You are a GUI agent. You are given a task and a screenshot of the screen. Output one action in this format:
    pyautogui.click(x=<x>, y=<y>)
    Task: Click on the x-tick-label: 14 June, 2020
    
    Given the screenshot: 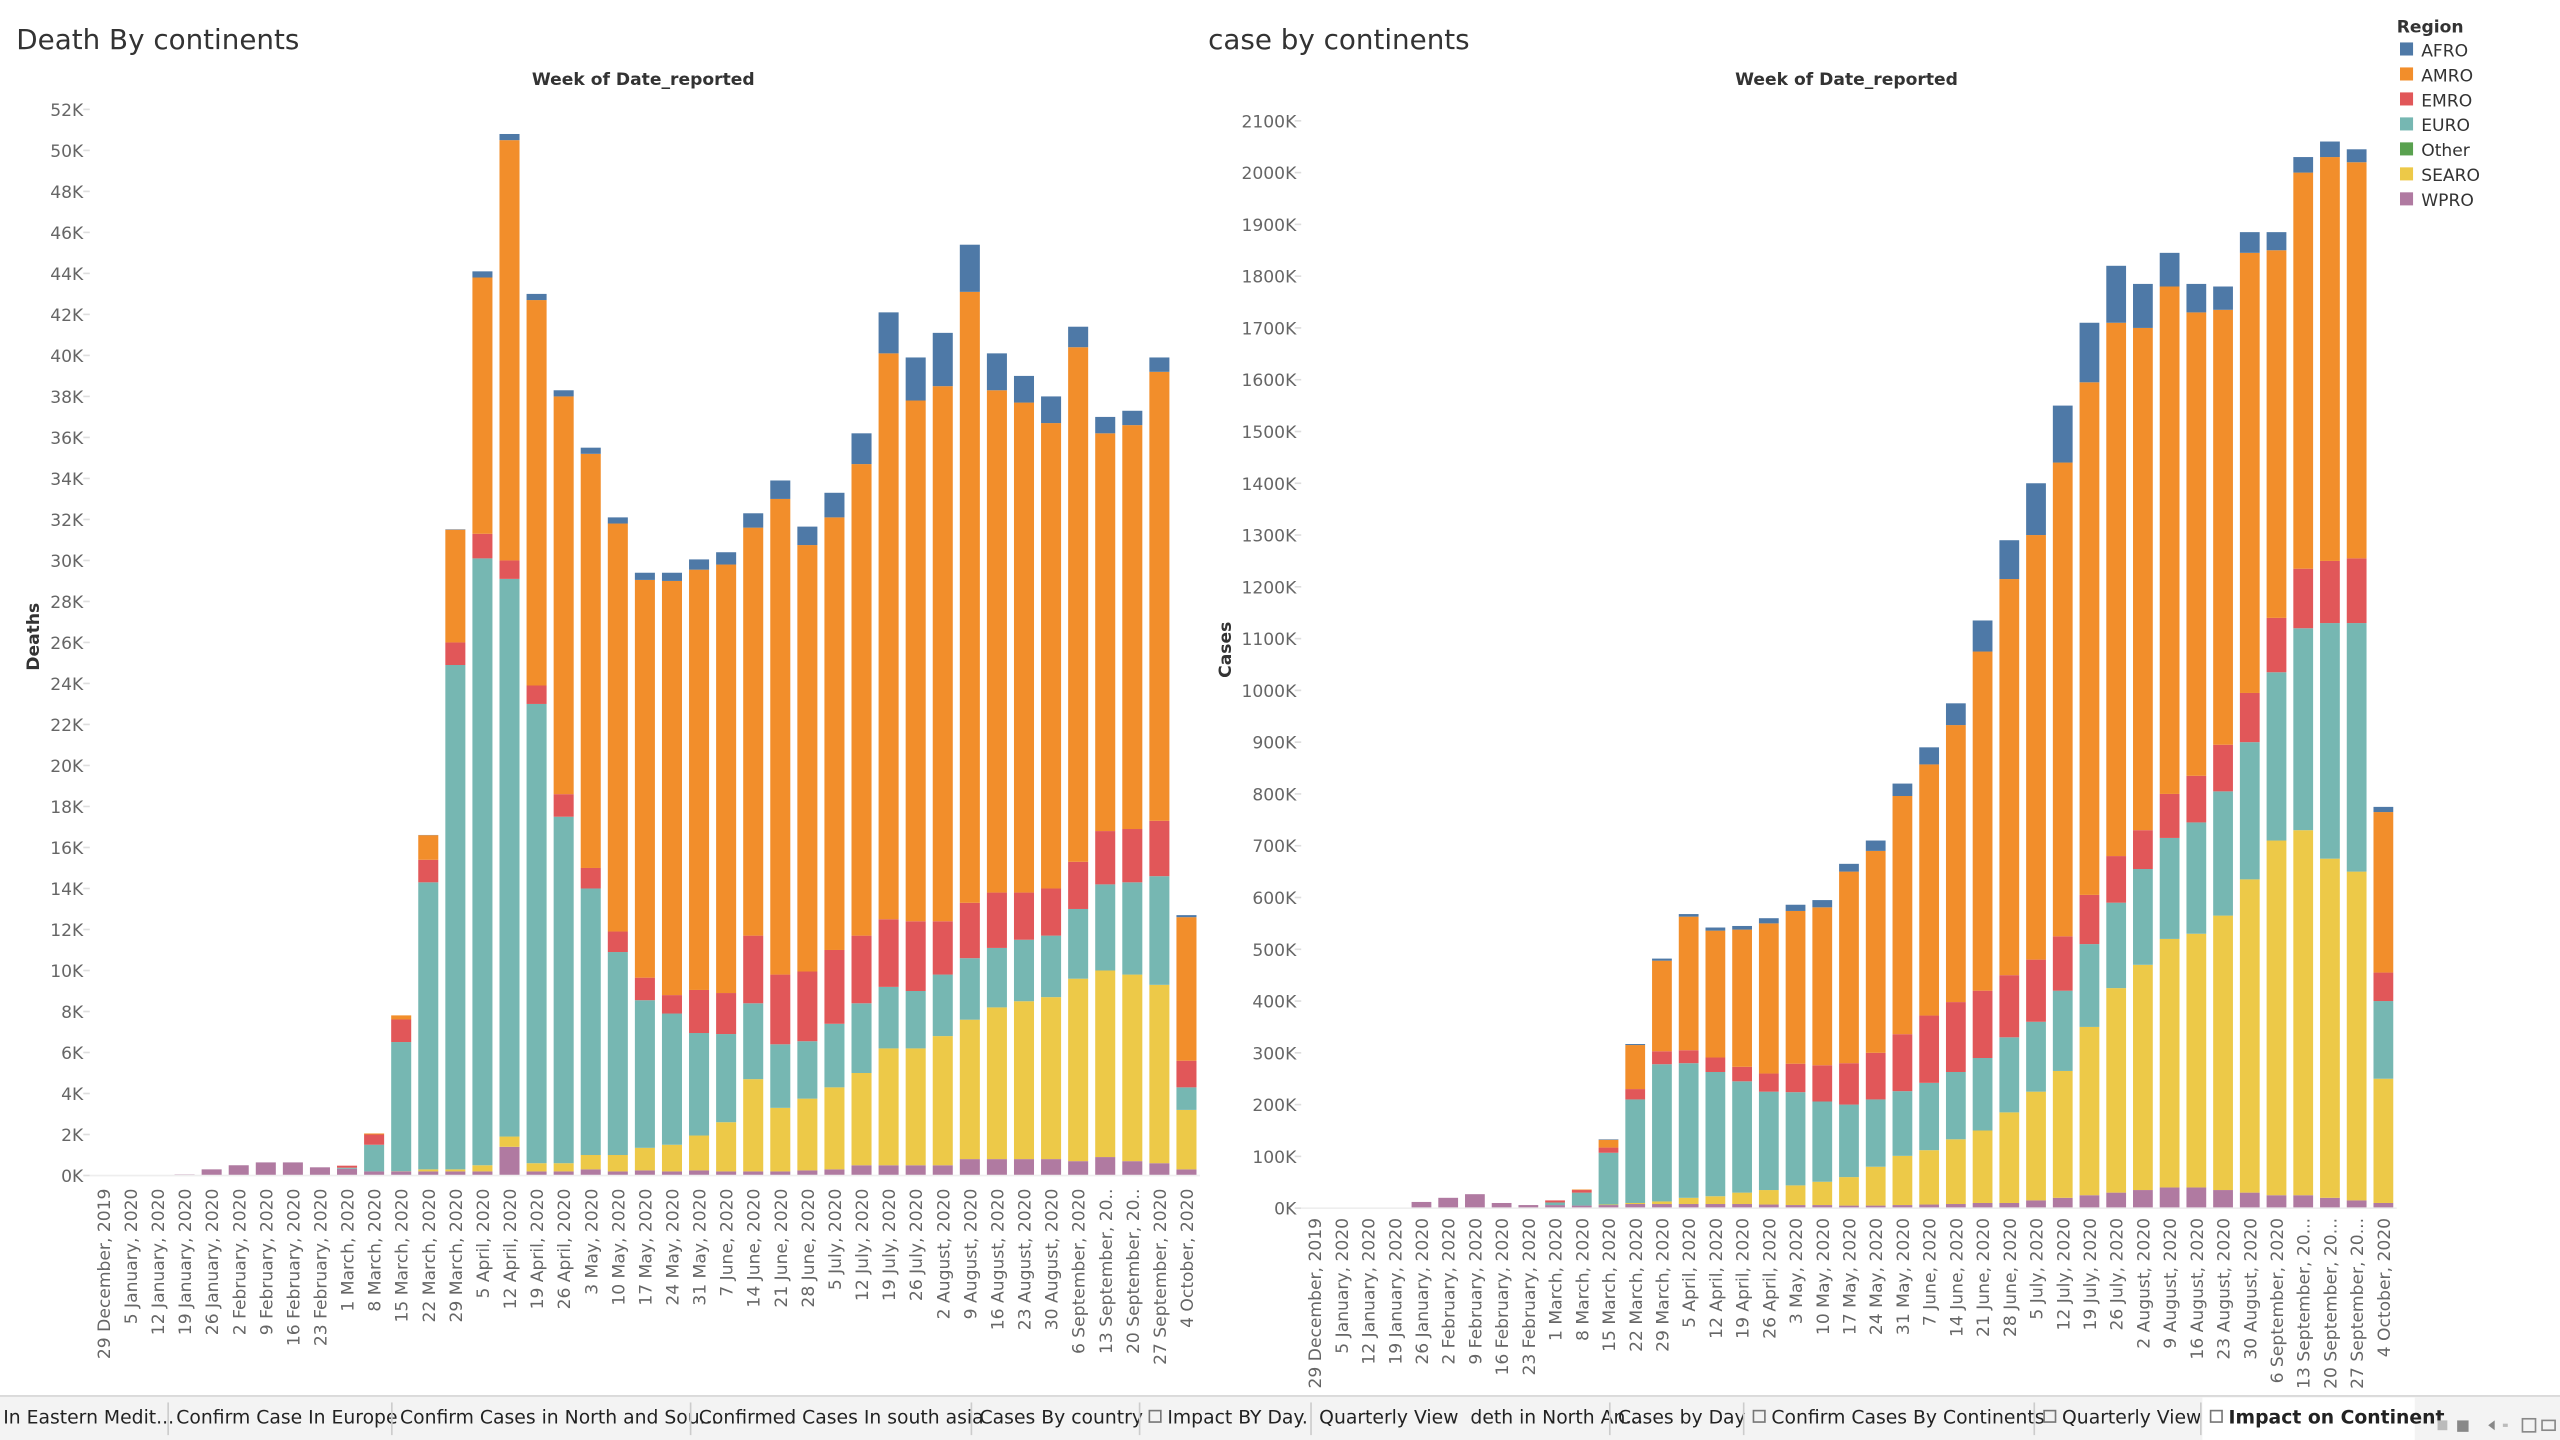 What is the action you would take?
    pyautogui.click(x=755, y=1248)
    